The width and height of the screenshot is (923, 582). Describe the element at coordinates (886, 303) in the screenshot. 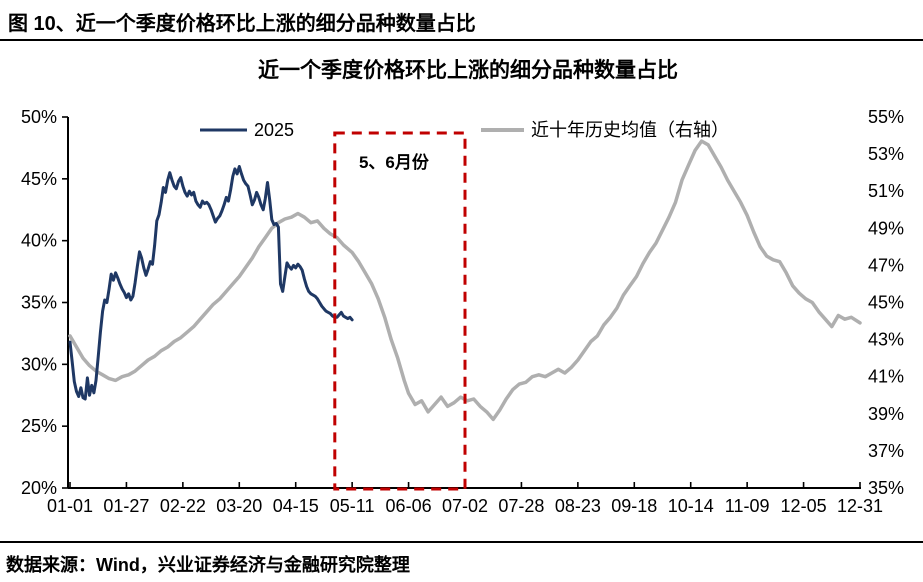

I see `right-axis-tick-label: 45%` at that location.